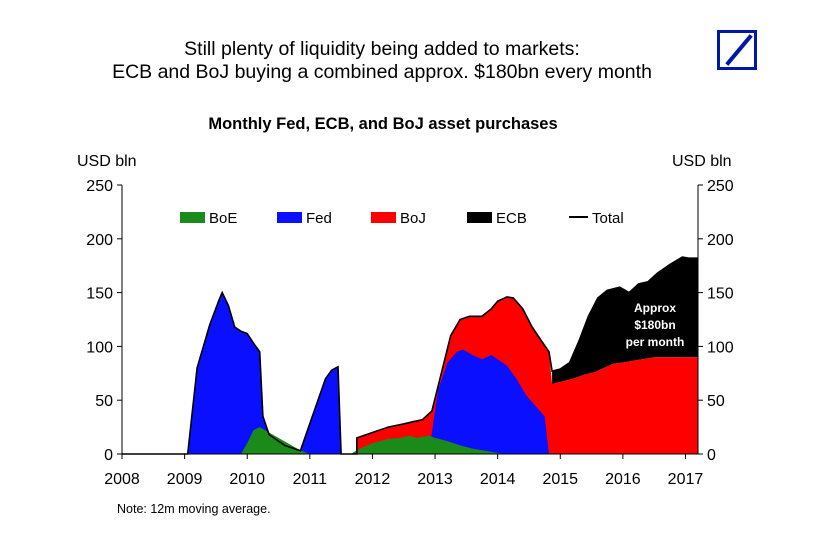  I want to click on deutsche-bank-logo, so click(737, 50).